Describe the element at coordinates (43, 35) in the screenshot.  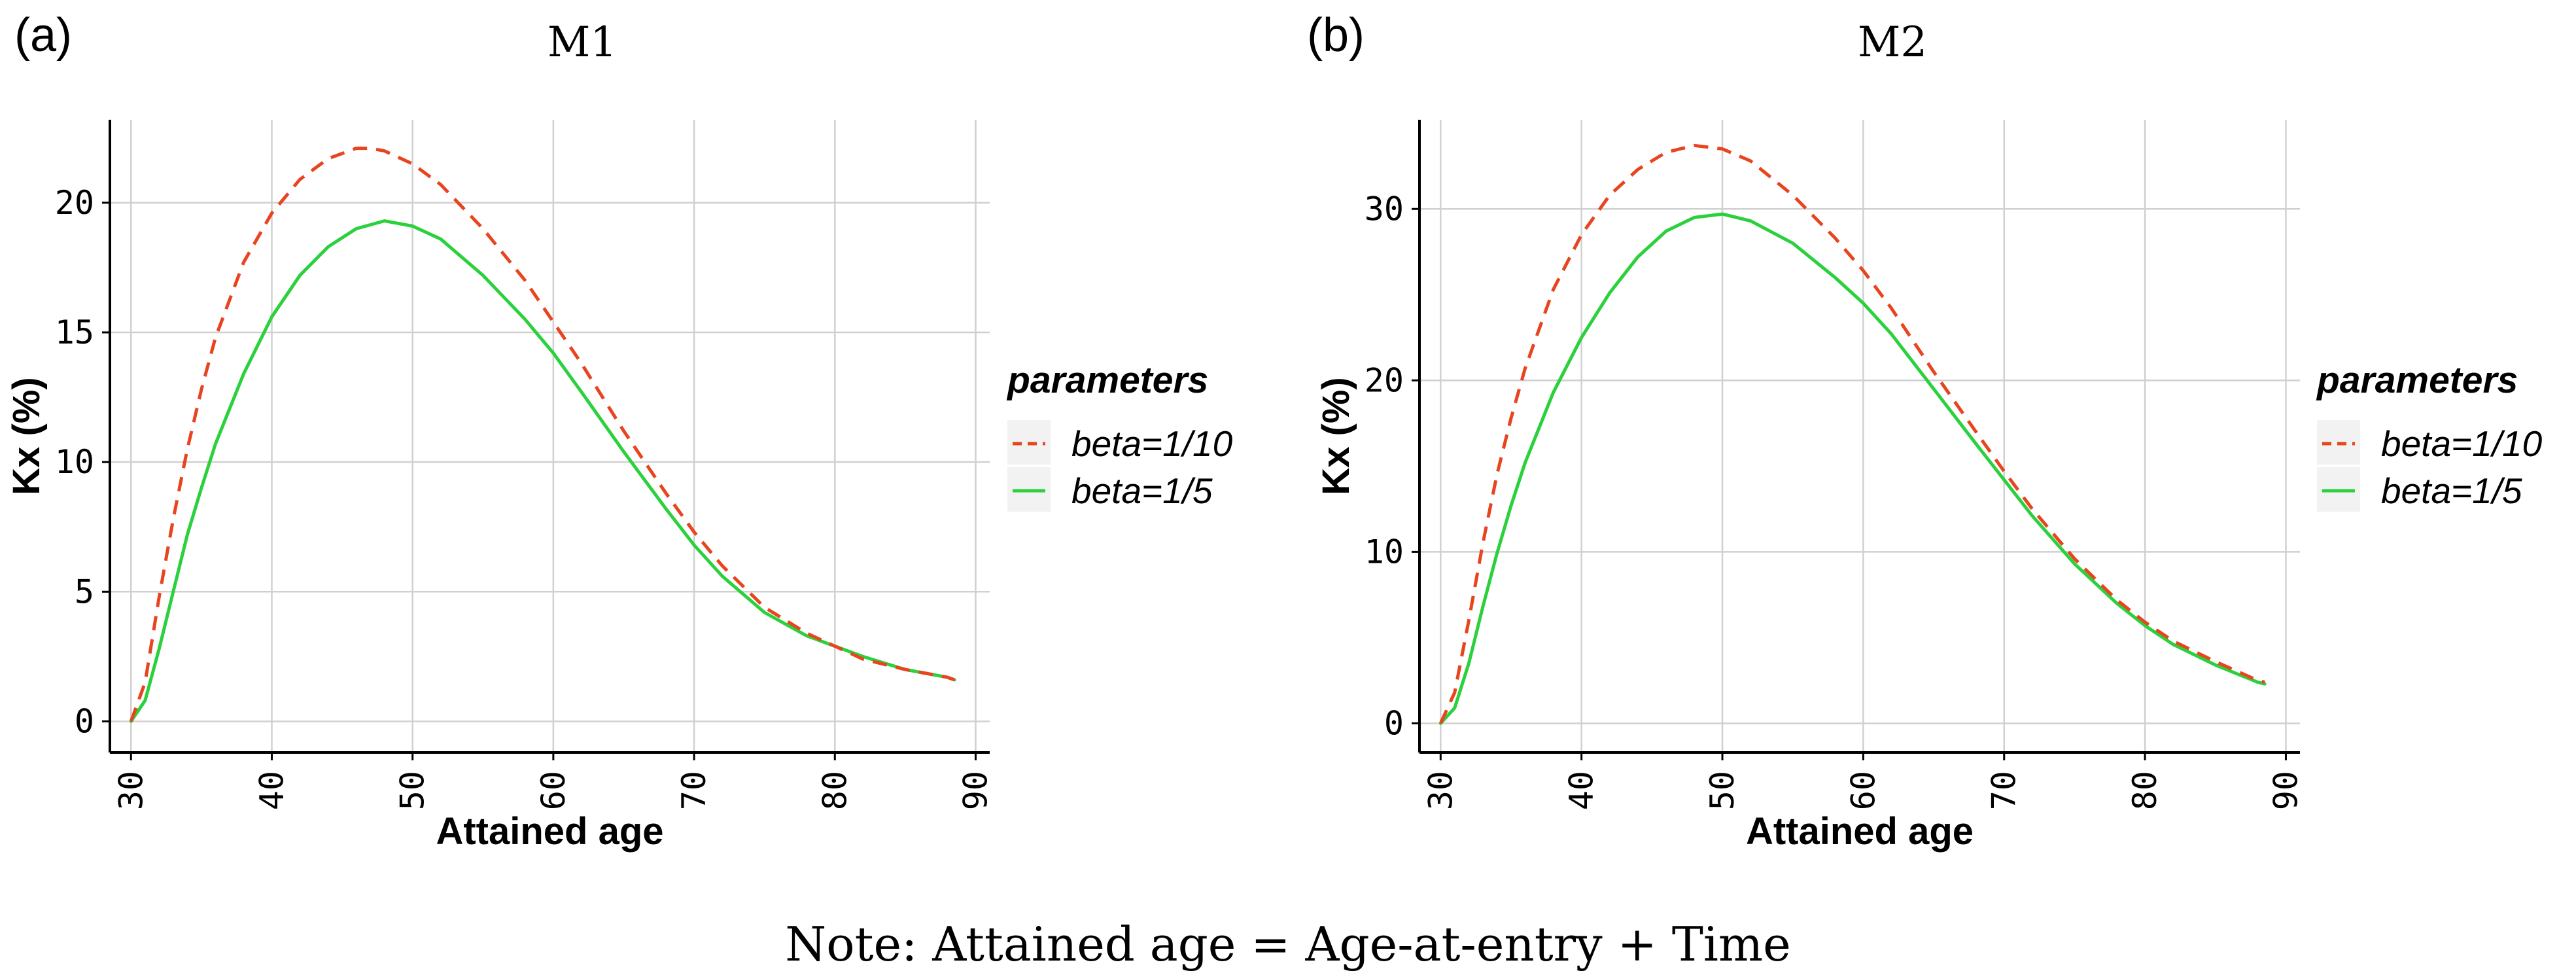
I see `panel-label: (a)` at that location.